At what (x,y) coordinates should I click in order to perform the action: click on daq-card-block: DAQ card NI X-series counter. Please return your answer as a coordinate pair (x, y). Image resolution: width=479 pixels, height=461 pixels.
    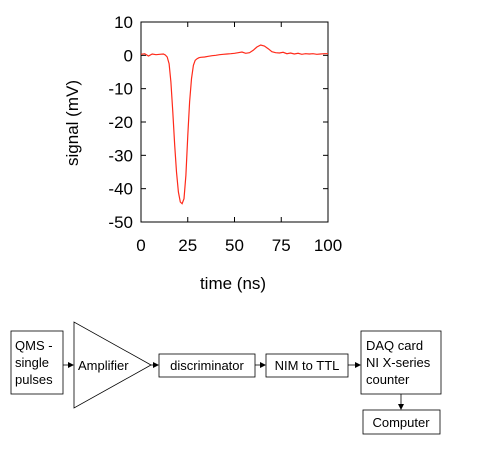
    Looking at the image, I should click on (401, 362).